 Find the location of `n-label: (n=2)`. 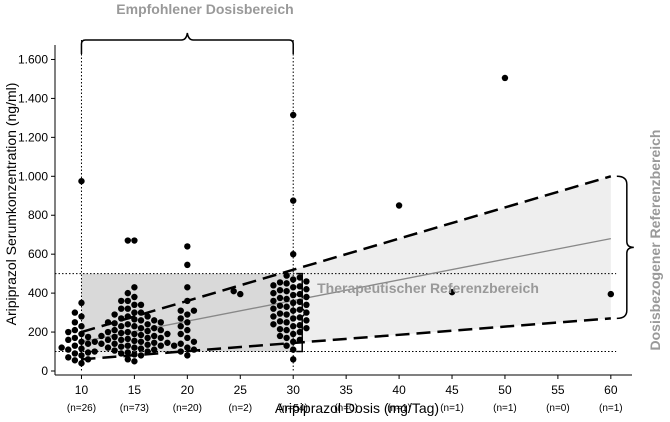

n-label: (n=2) is located at coordinates (240, 408).